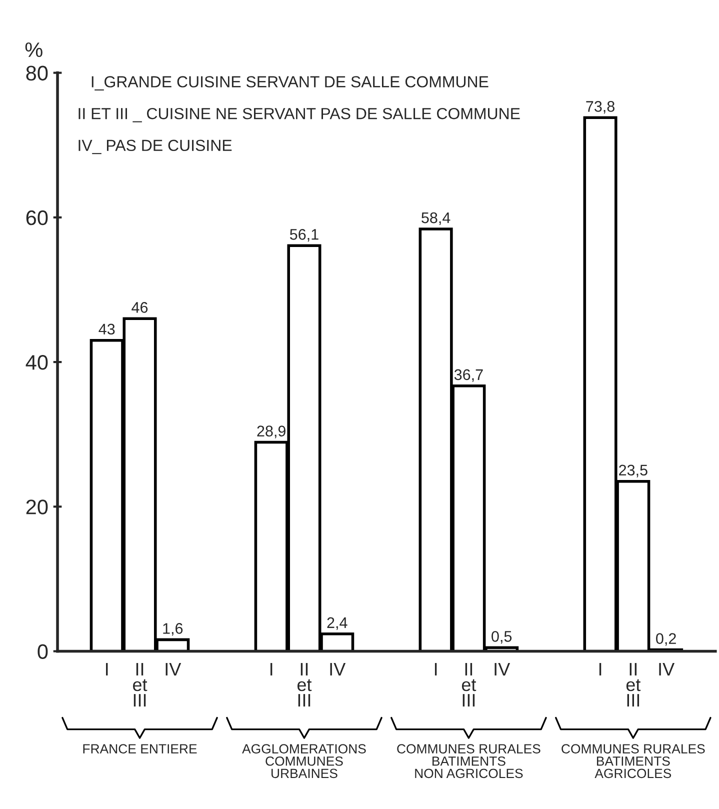  What do you see at coordinates (666, 639) in the screenshot?
I see `data-label: 0,2` at bounding box center [666, 639].